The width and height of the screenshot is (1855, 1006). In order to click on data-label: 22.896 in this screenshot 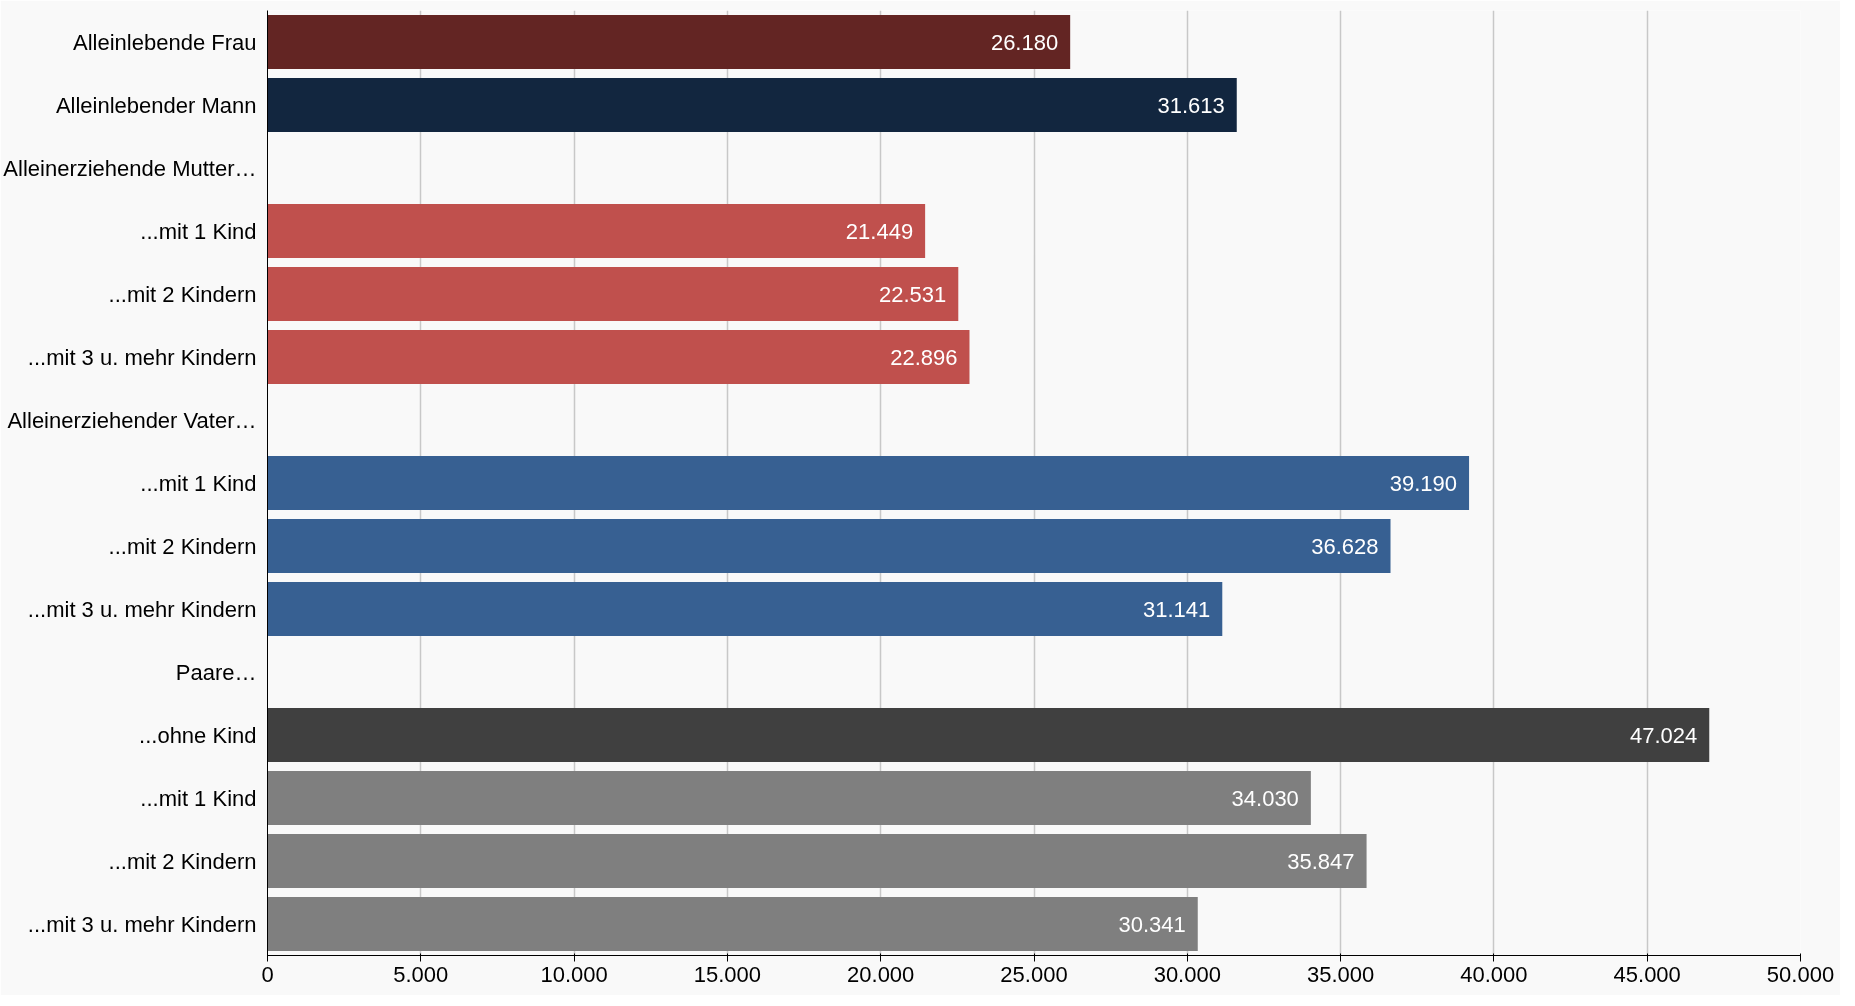, I will do `click(924, 357)`.